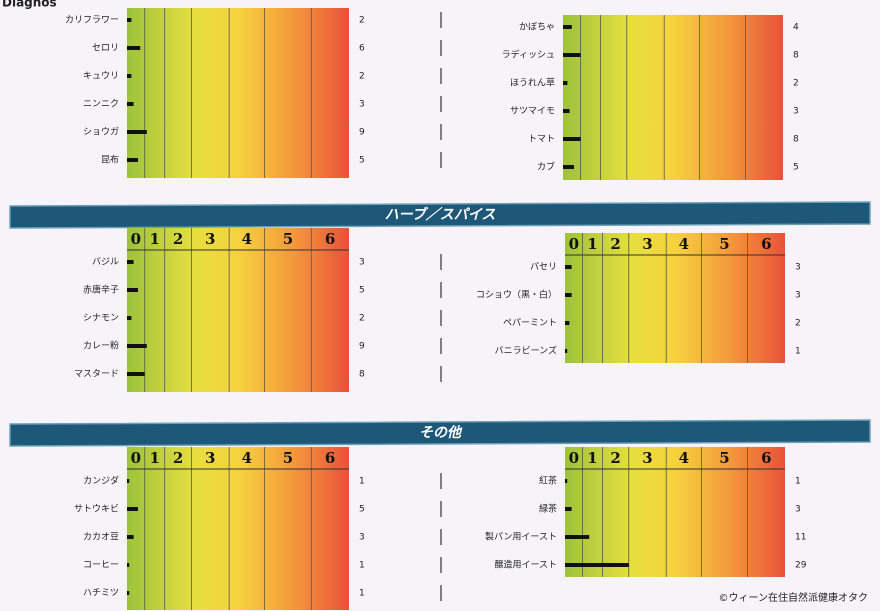 This screenshot has width=880, height=611. What do you see at coordinates (528, 55) in the screenshot?
I see `item-label: ラディッシュ` at bounding box center [528, 55].